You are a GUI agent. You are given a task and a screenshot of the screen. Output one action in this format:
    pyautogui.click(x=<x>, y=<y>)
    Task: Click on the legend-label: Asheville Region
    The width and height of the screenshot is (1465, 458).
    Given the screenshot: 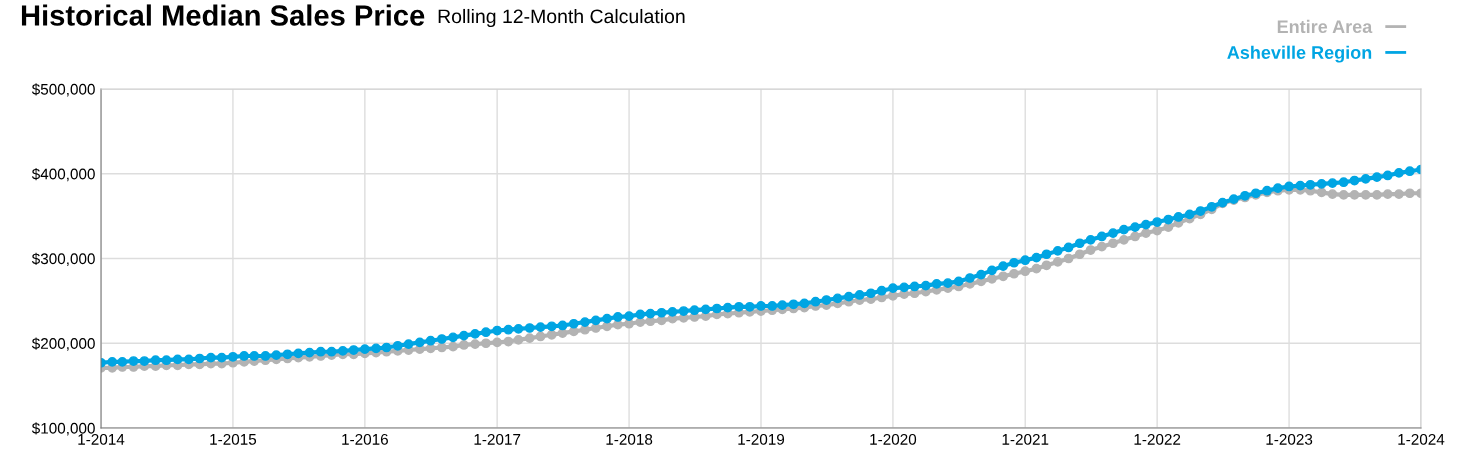 What is the action you would take?
    pyautogui.click(x=1299, y=54)
    